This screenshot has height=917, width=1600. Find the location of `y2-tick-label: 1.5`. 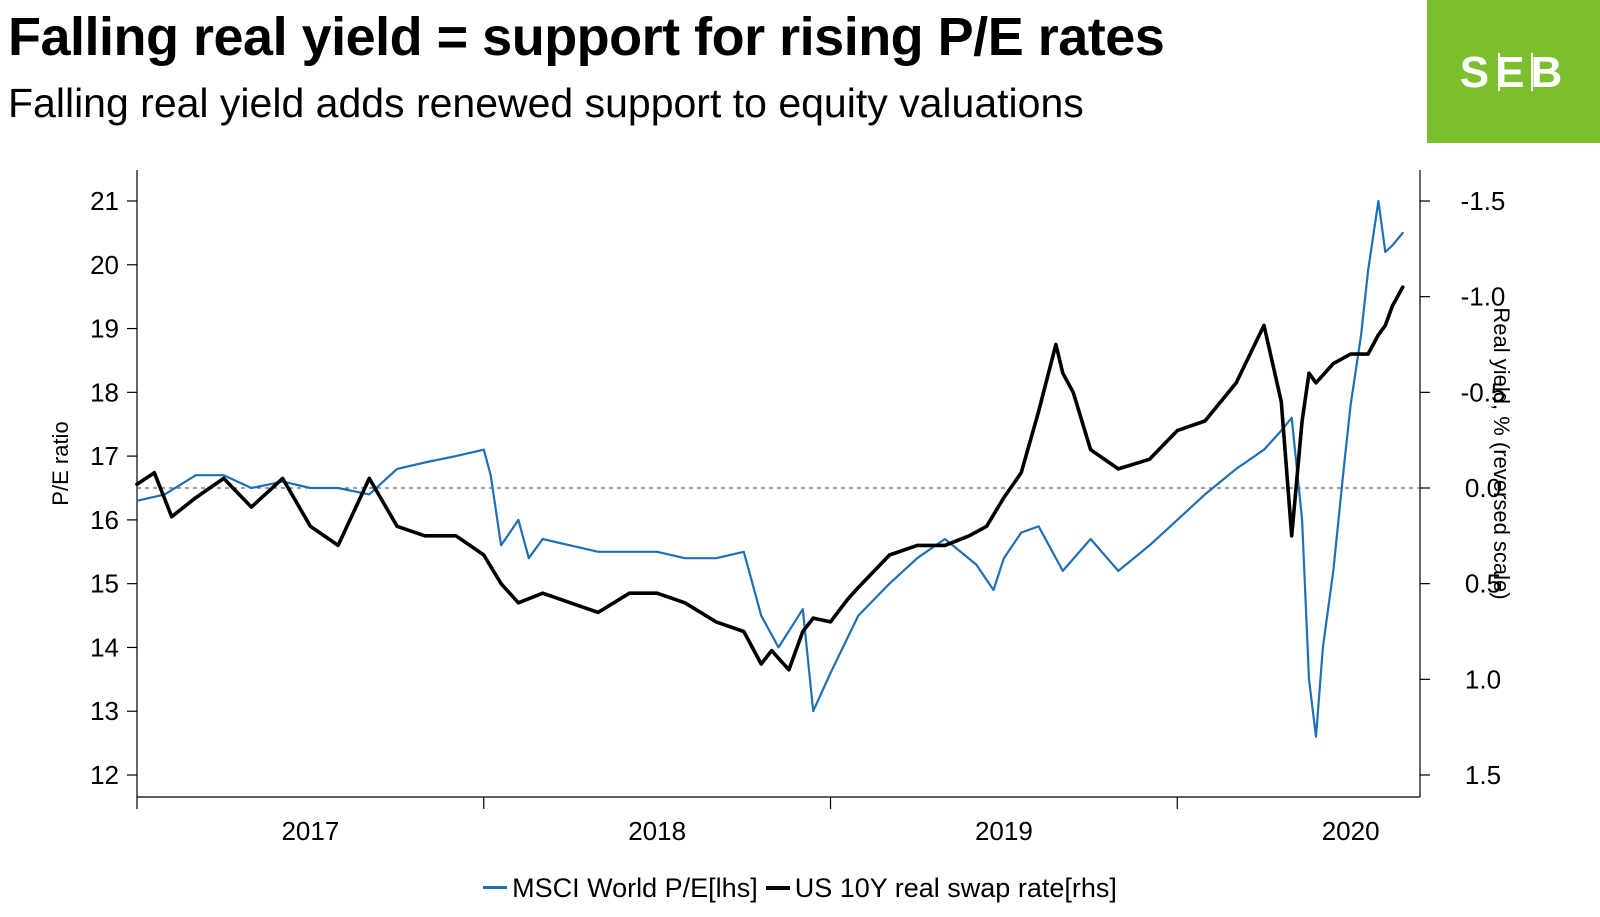

y2-tick-label: 1.5 is located at coordinates (1483, 775).